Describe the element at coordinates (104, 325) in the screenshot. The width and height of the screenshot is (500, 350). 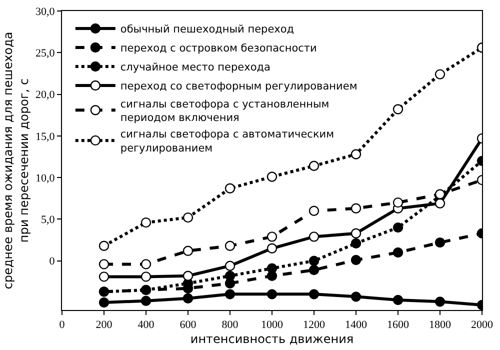
I see `x-tick-label: 200` at that location.